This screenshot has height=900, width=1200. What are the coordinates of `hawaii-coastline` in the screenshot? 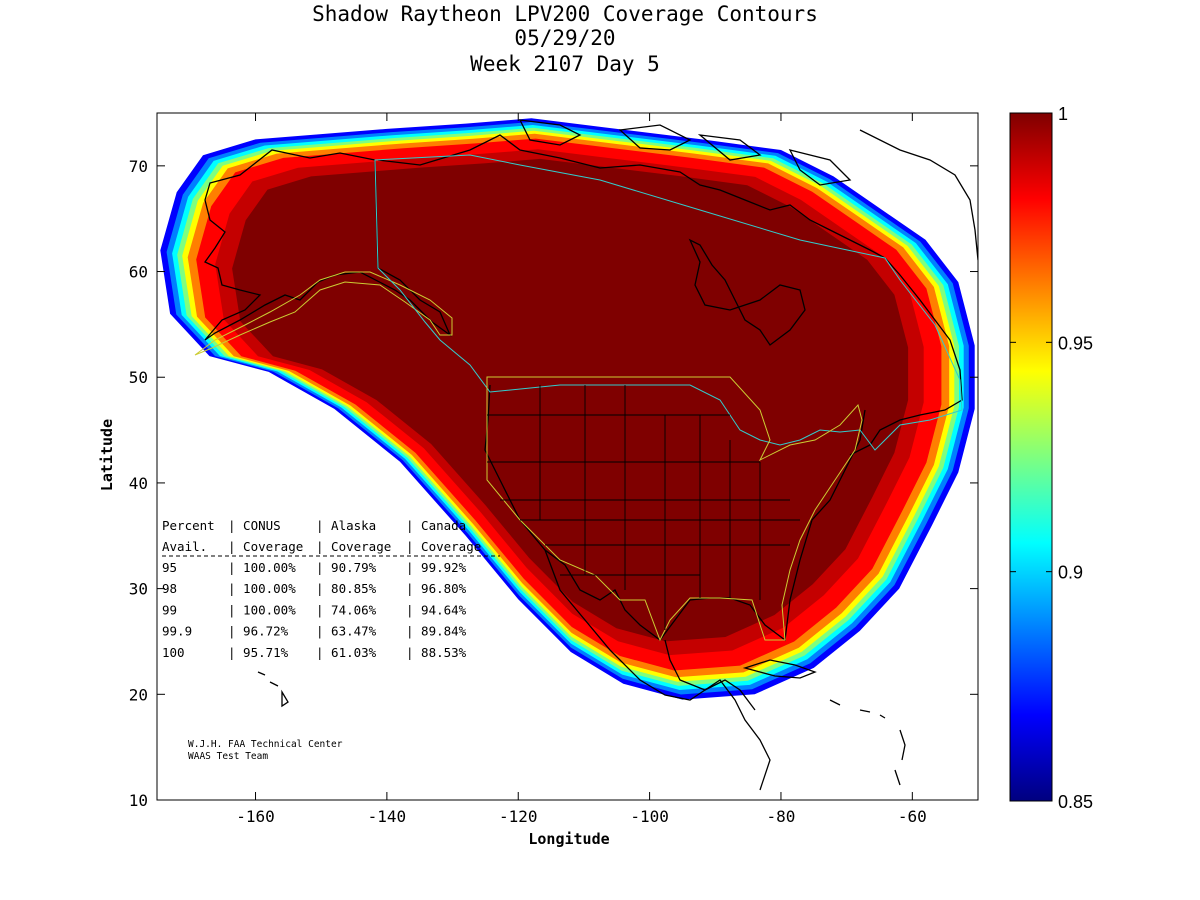 It's located at (273, 689).